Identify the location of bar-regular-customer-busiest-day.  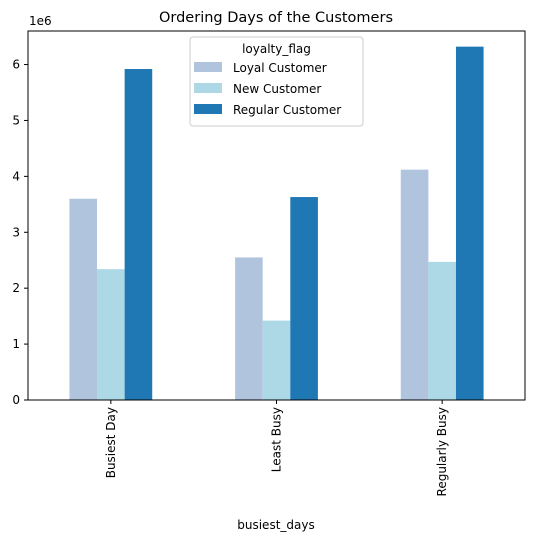
(138, 235).